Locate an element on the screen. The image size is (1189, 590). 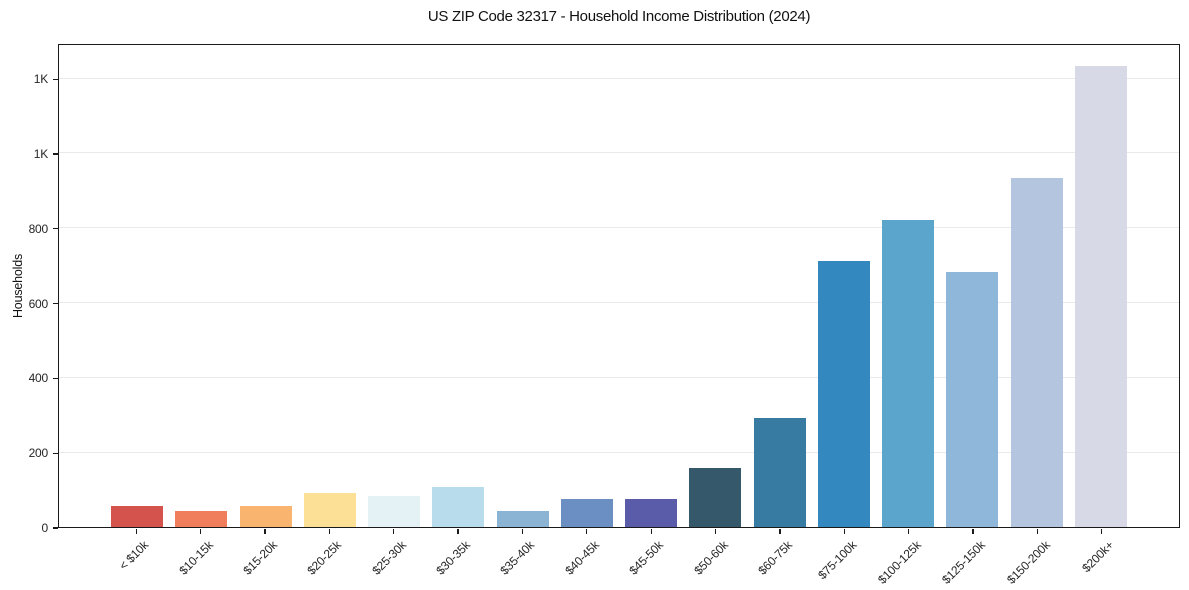
bar-$45-50k is located at coordinates (651, 512).